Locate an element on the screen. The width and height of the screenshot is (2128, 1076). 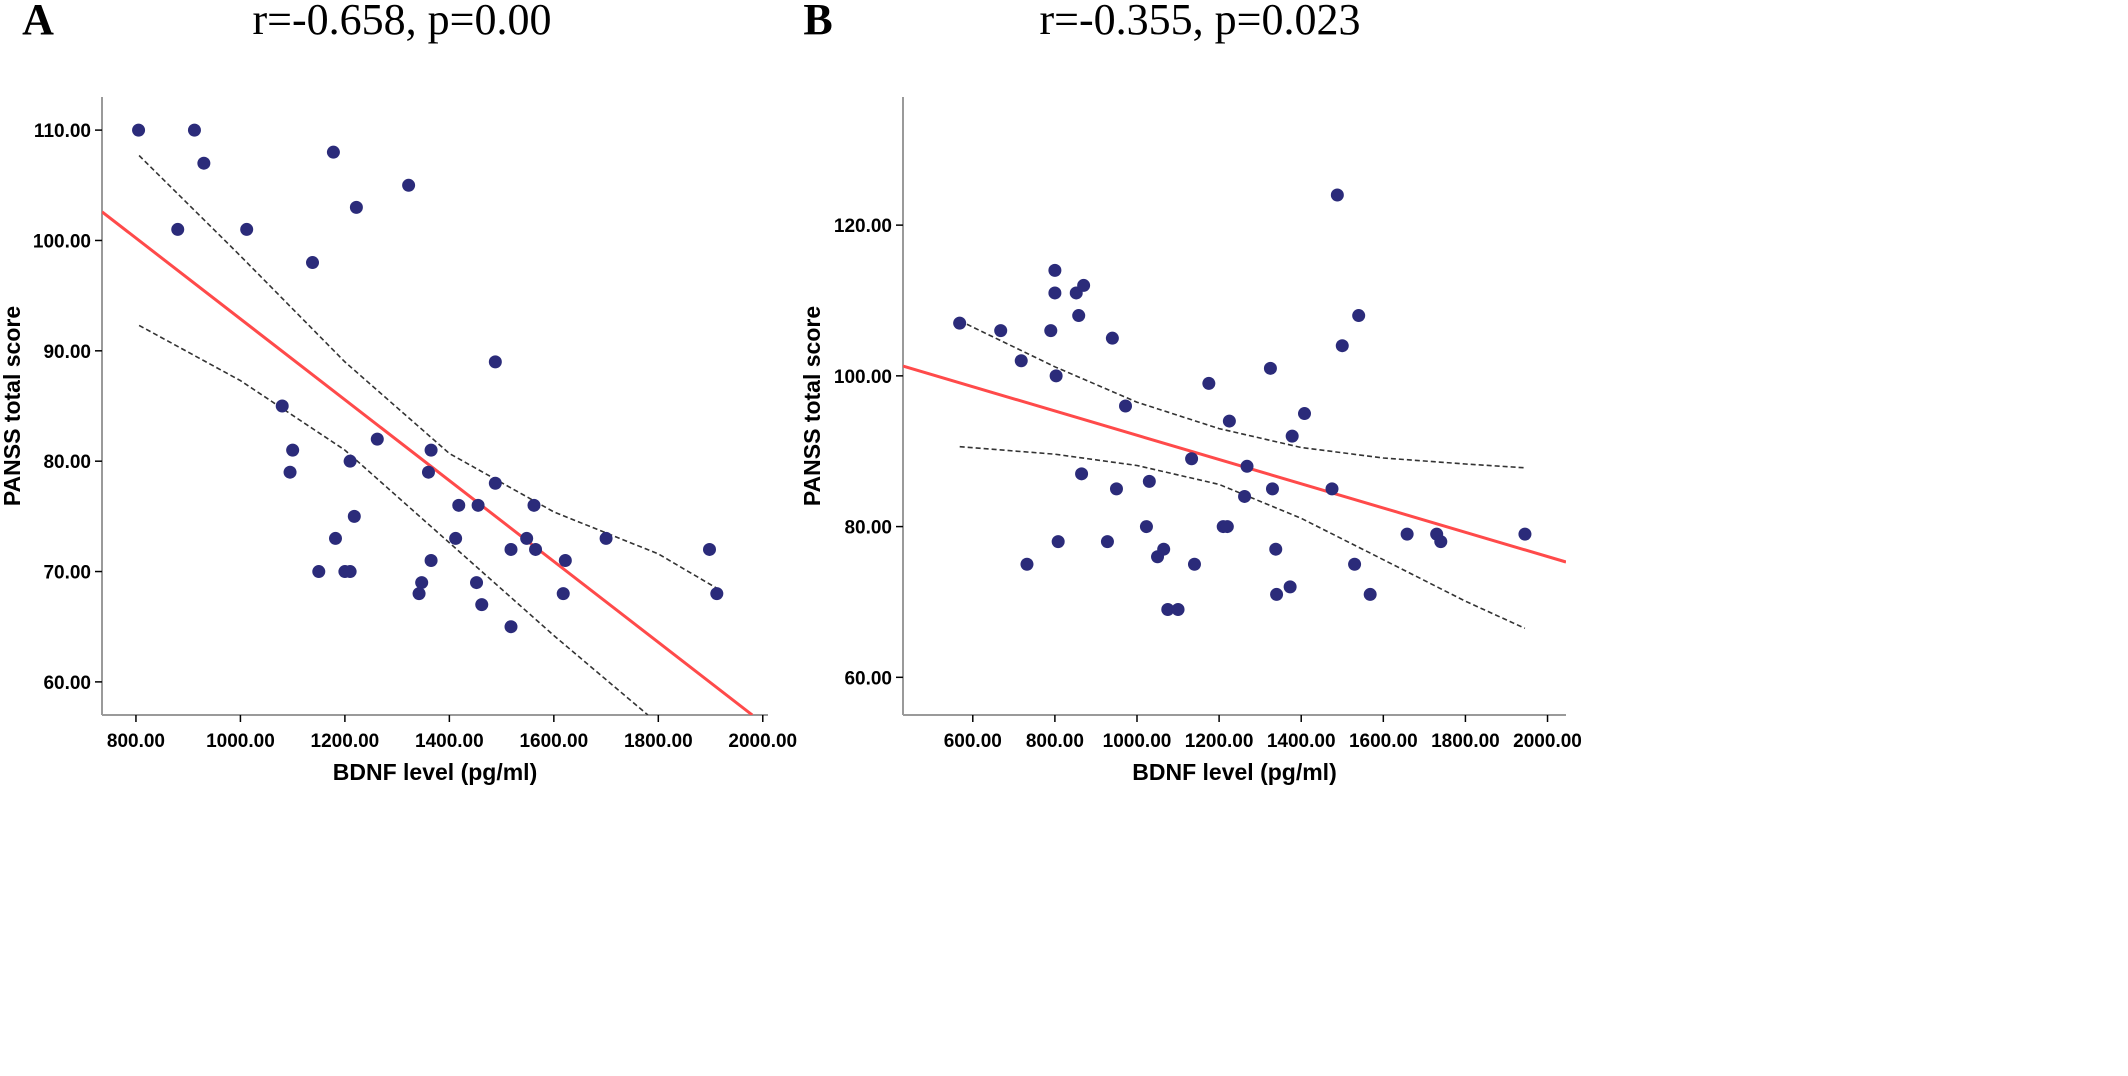
panel-b-x-tick-label: 1000.00 is located at coordinates (1137, 741).